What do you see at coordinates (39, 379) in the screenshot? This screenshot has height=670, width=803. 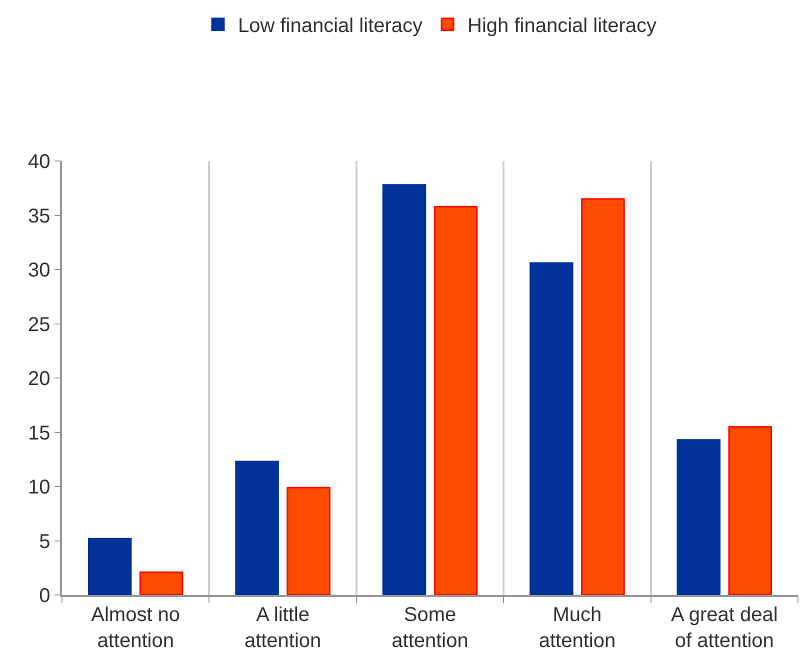 I see `y-tick-label: 20` at bounding box center [39, 379].